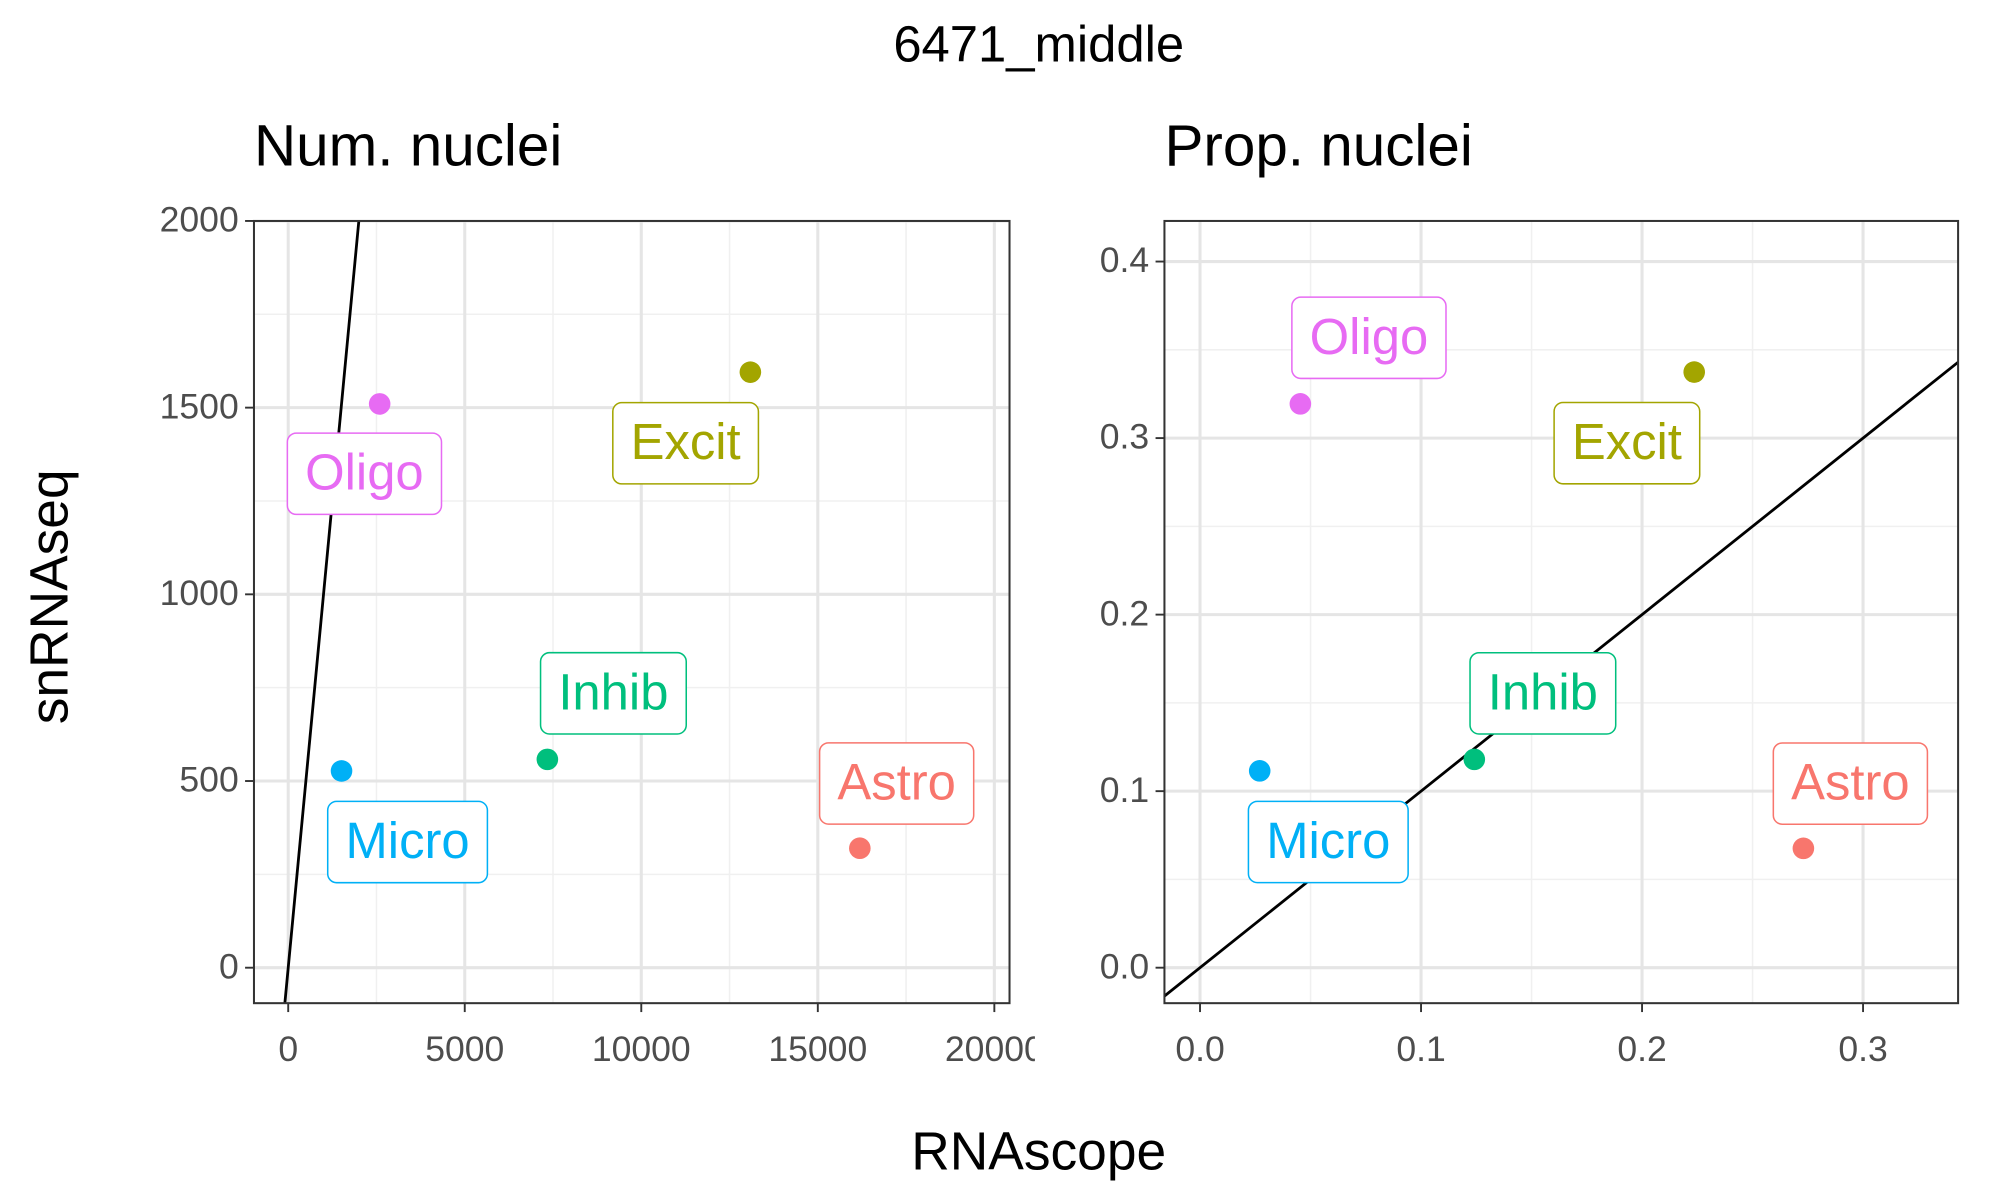 The width and height of the screenshot is (2000, 1200). Describe the element at coordinates (1124, 613) in the screenshot. I see `y-tick-label: 0.2` at that location.